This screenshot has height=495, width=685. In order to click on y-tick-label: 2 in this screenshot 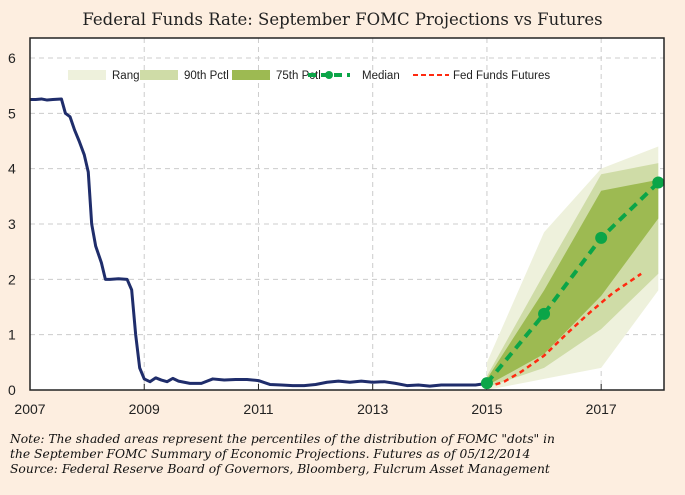, I will do `click(12, 279)`.